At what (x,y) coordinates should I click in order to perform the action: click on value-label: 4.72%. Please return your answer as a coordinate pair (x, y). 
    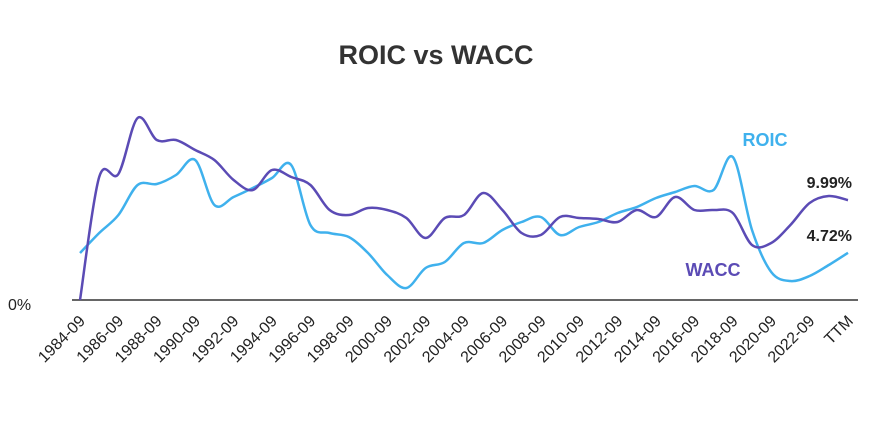
    Looking at the image, I should click on (829, 236).